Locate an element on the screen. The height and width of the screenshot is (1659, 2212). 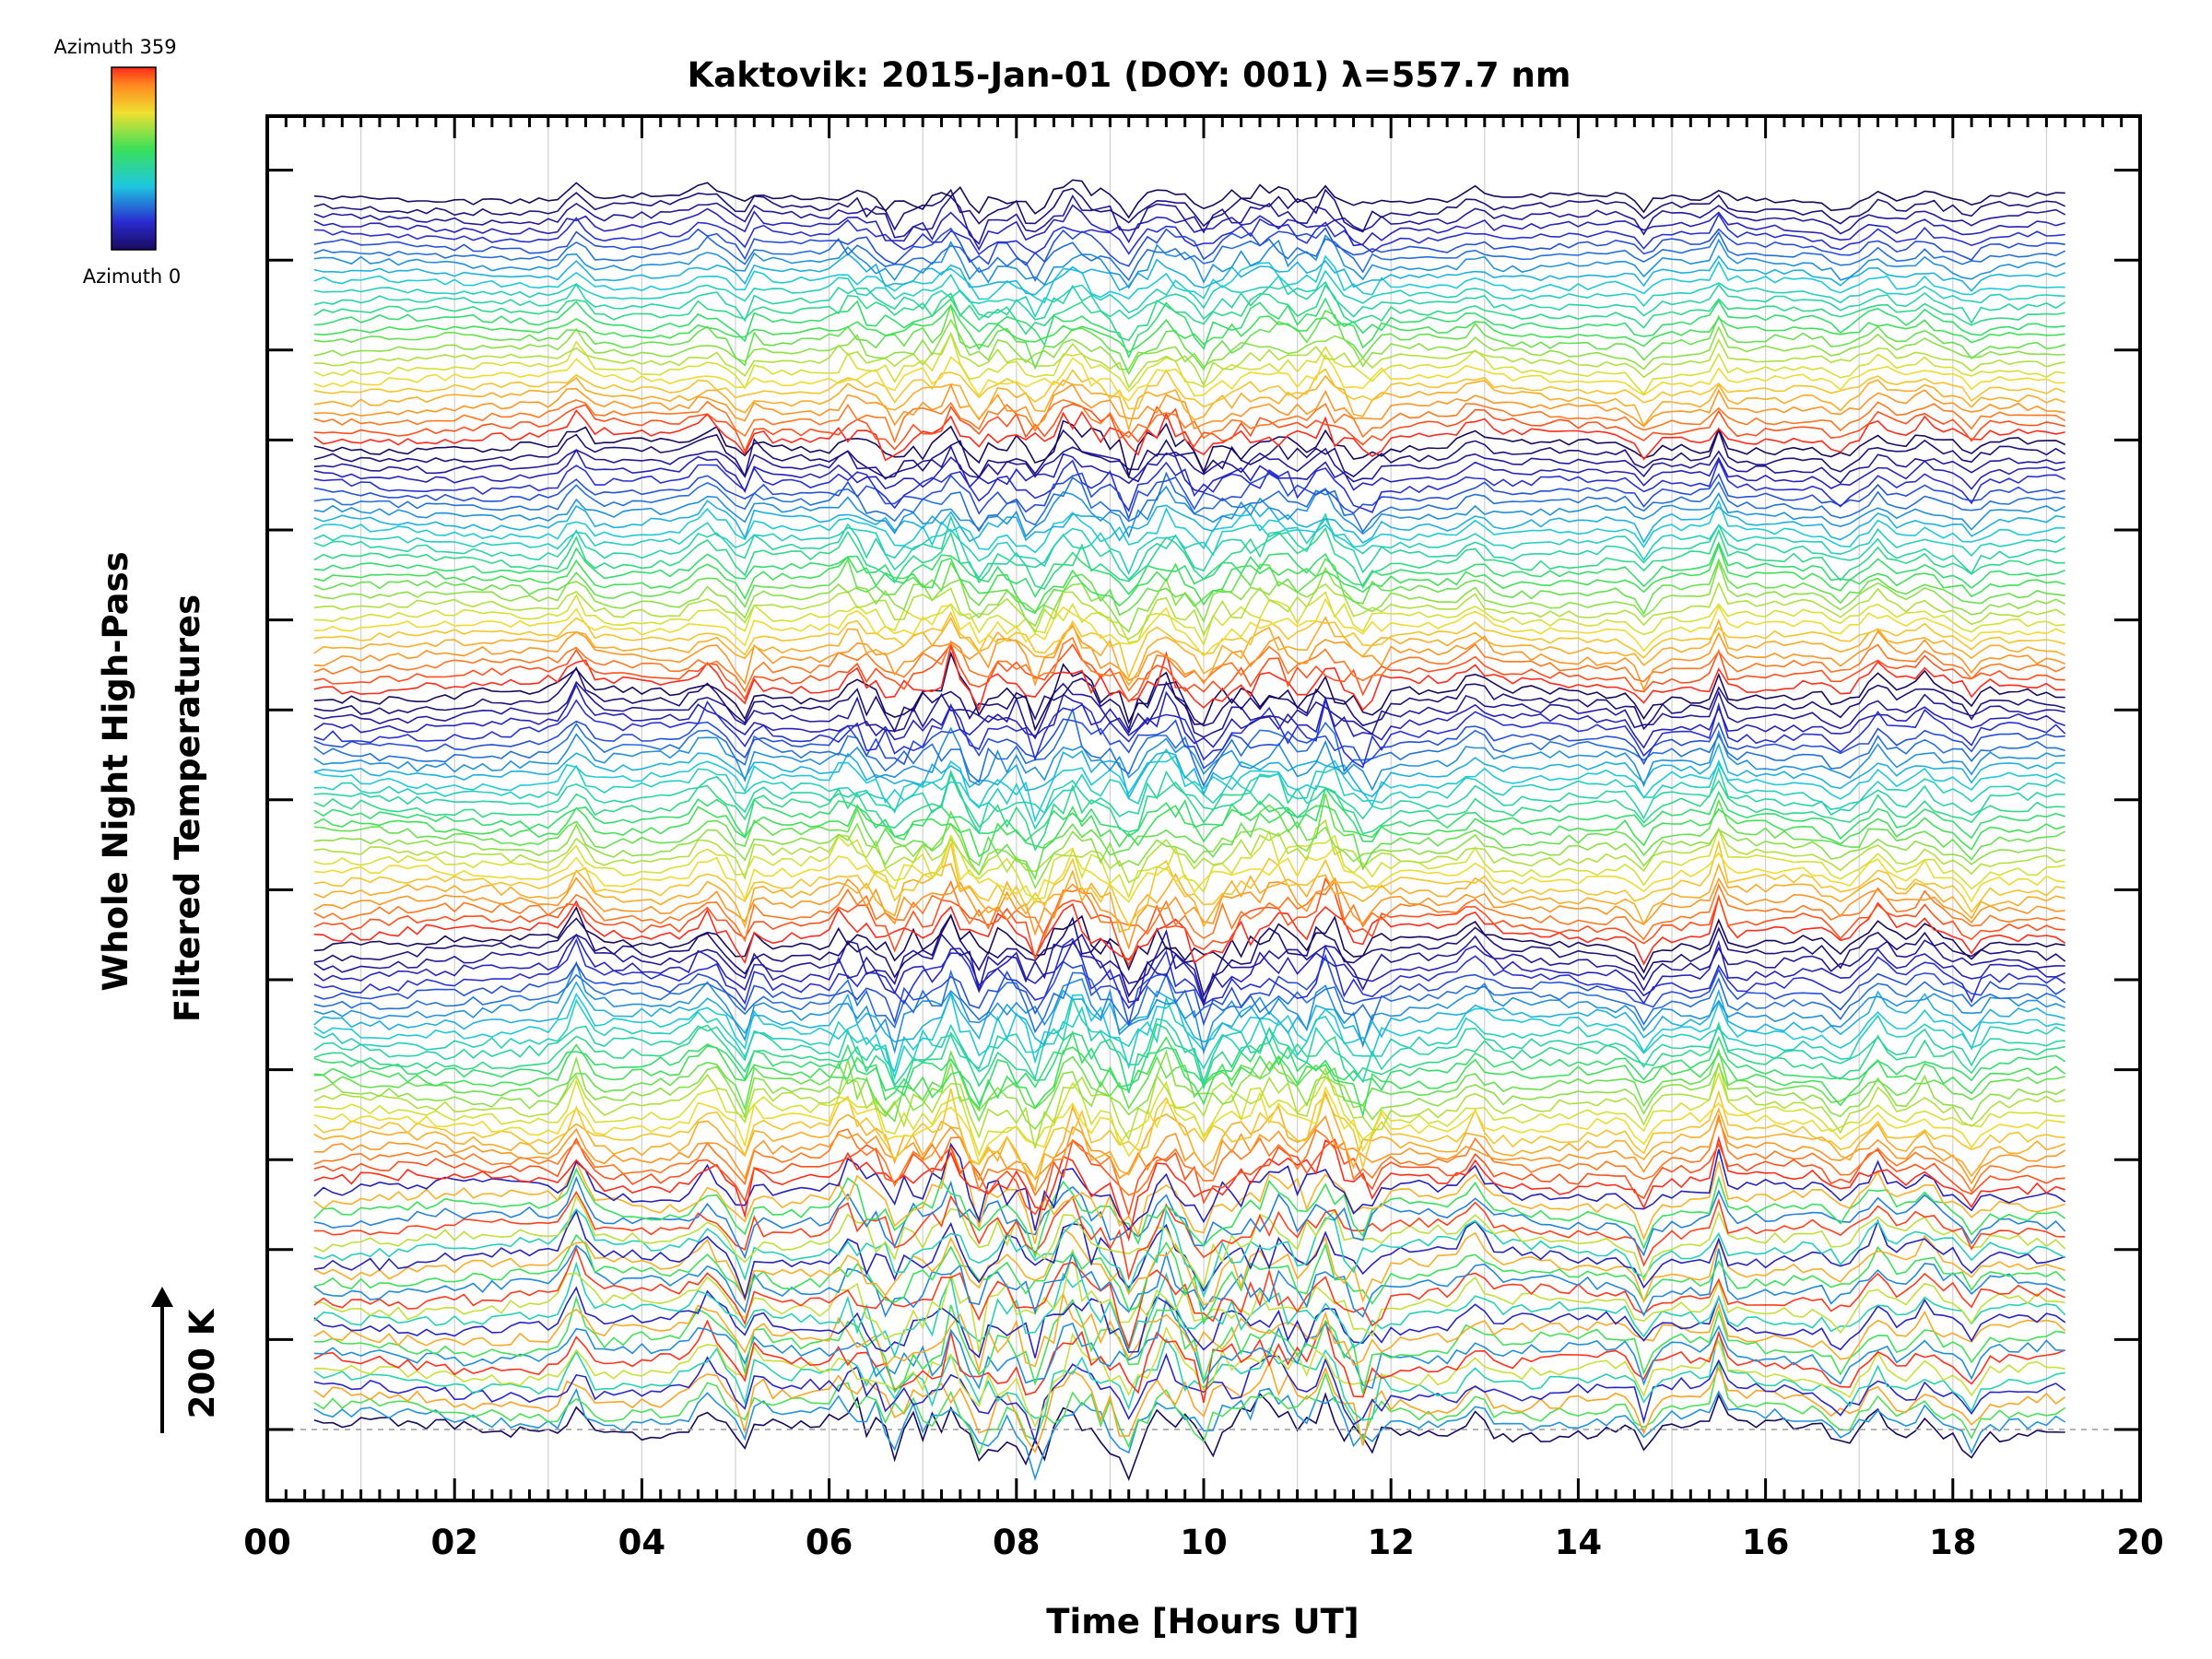
scale-arrow: 200 K is located at coordinates (186, 1360).